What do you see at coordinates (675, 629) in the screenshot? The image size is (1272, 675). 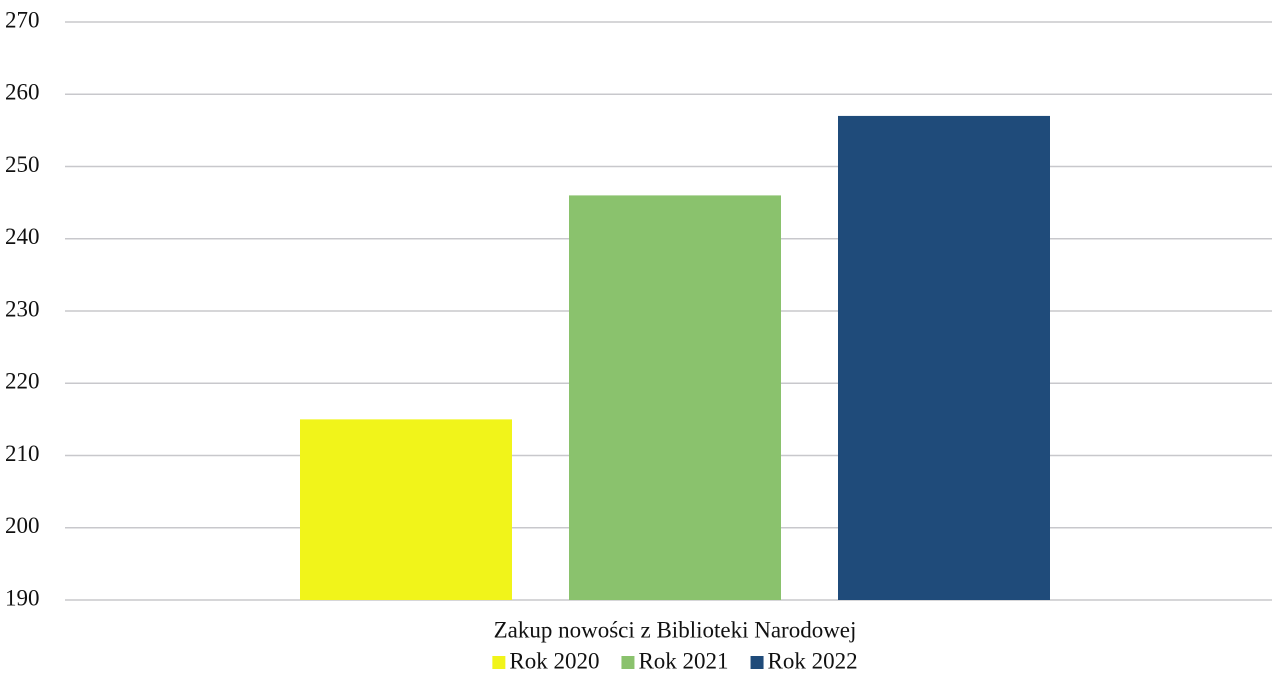 I see `x-tick-label: Zakup nowości z Biblioteki Narodowej` at bounding box center [675, 629].